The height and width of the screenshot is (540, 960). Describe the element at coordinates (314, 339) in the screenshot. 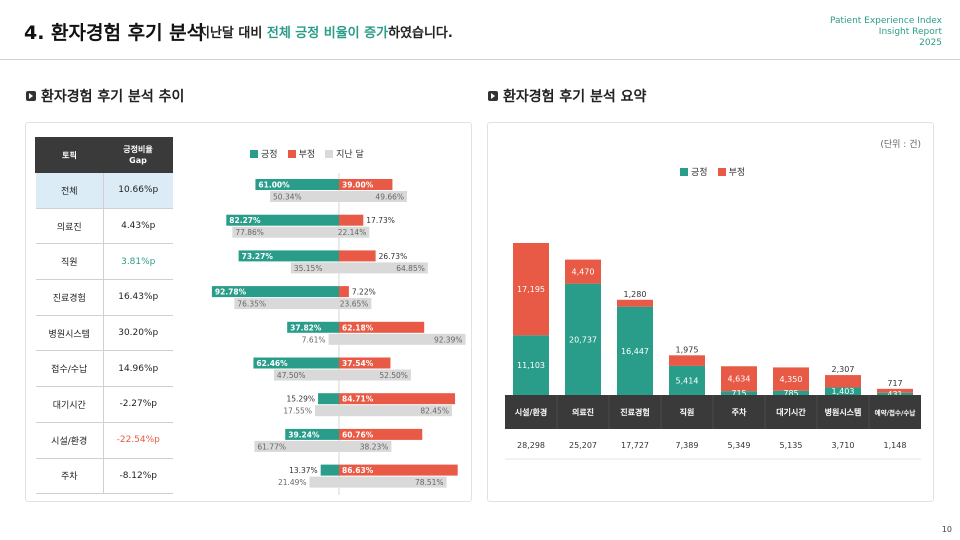

I see `label-previous-positive: 7.61%` at that location.